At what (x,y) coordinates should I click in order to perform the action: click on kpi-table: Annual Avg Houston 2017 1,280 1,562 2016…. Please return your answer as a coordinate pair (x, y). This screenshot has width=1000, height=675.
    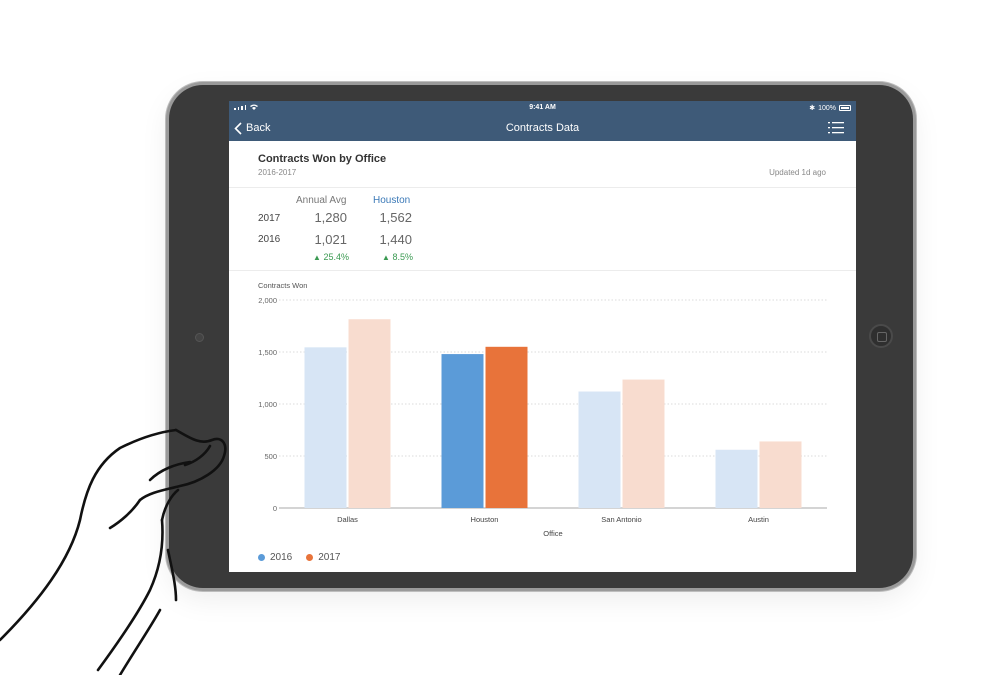
    Looking at the image, I should click on (542, 229).